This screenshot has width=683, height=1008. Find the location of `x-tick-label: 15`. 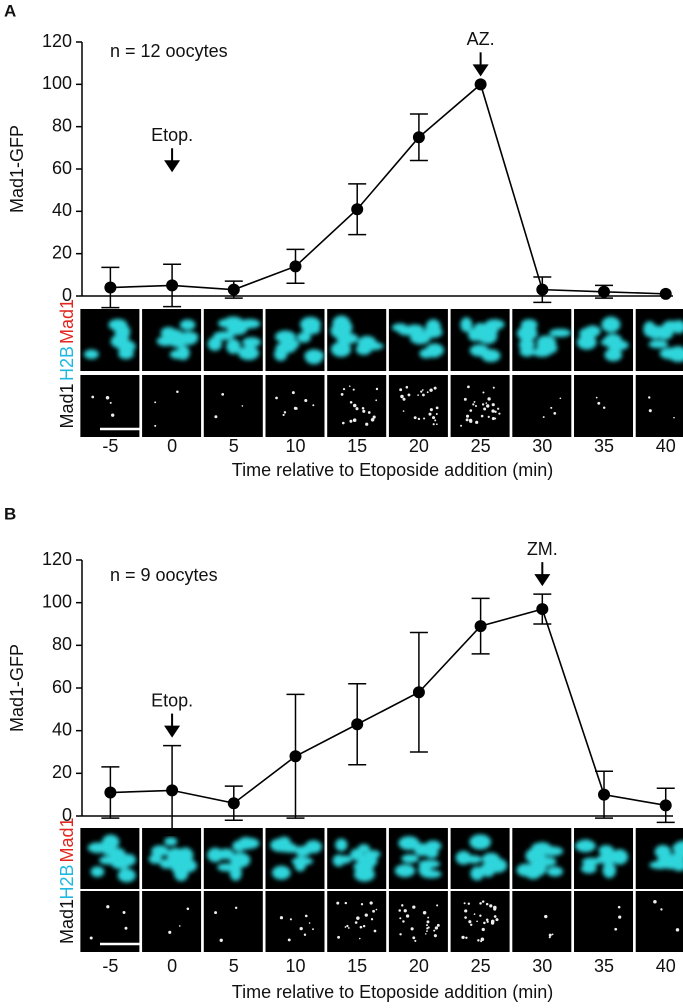

x-tick-label: 15 is located at coordinates (357, 446).